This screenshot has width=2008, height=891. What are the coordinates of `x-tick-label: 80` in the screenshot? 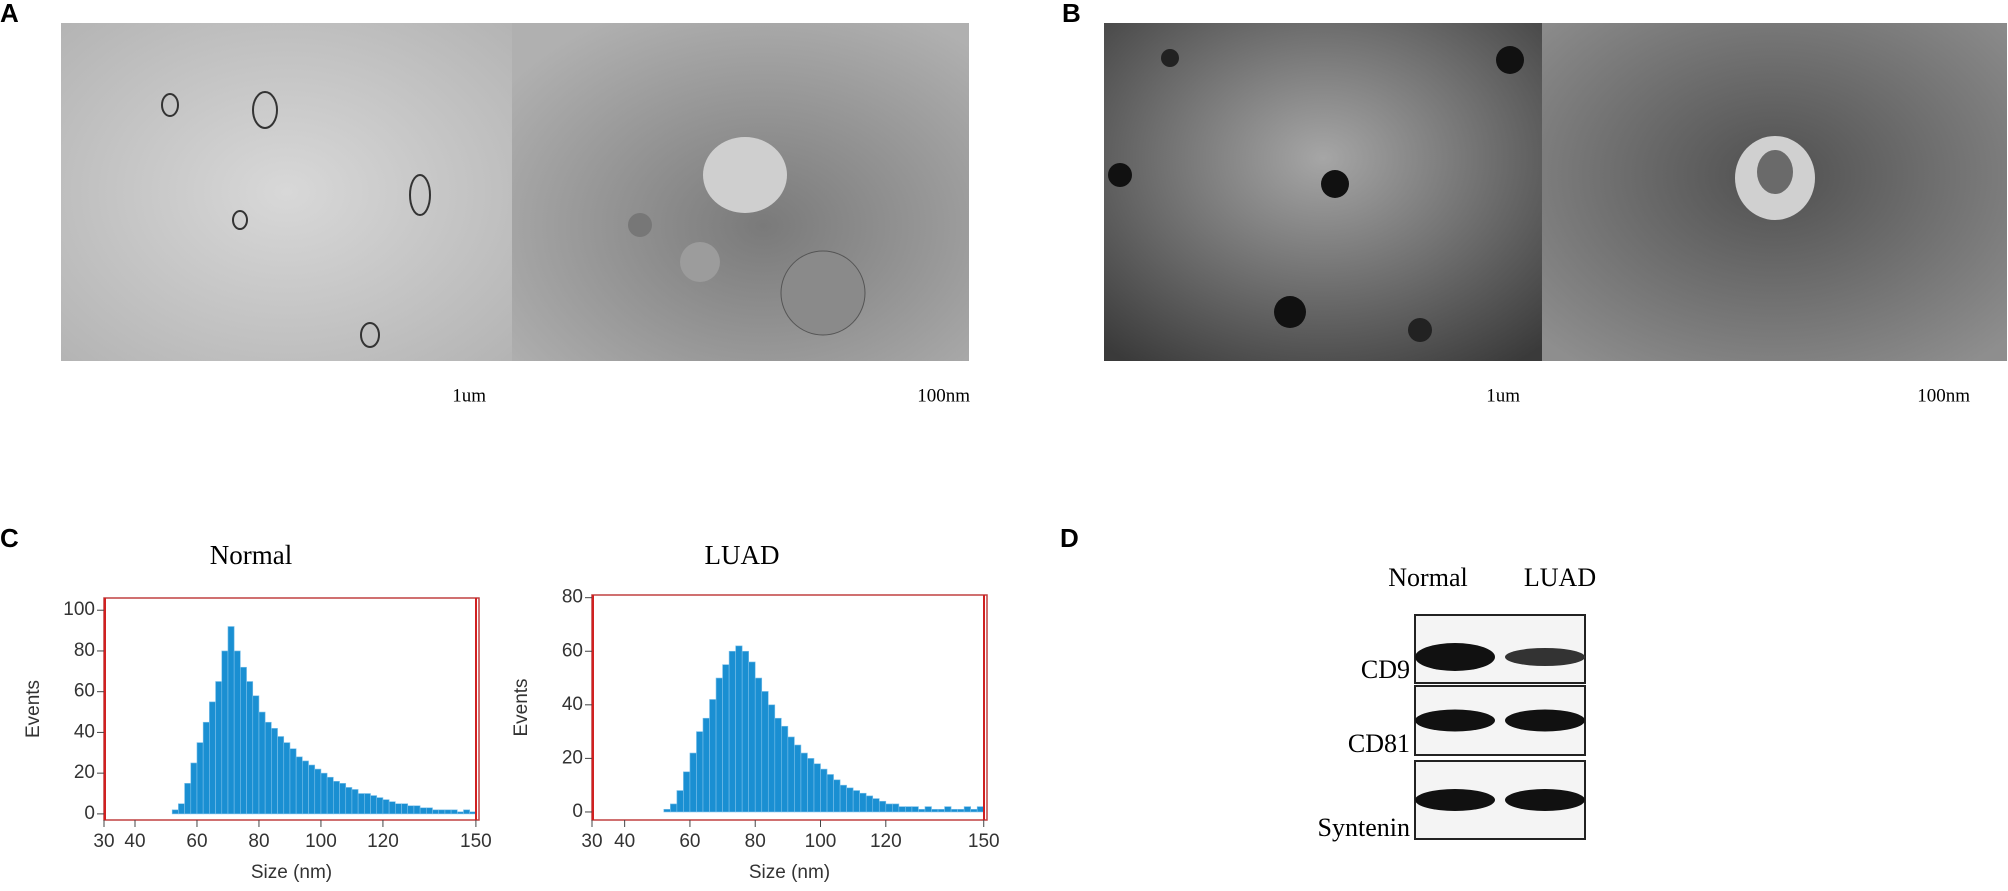 It's located at (755, 841).